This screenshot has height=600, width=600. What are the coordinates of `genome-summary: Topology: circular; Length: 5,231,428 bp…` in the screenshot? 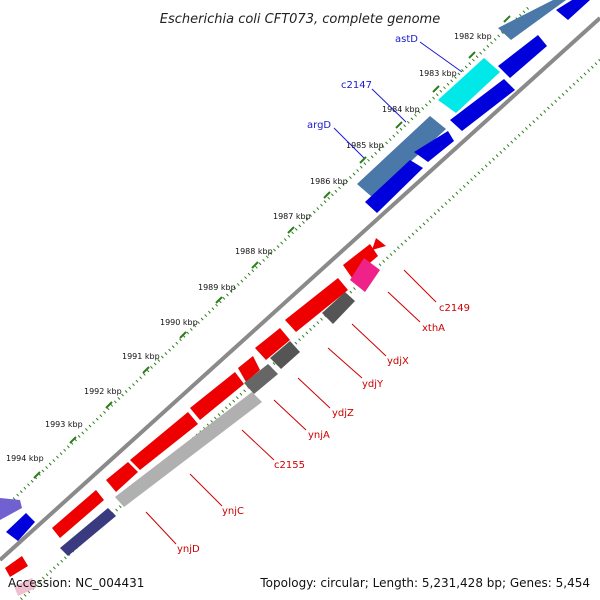 It's located at (424, 583).